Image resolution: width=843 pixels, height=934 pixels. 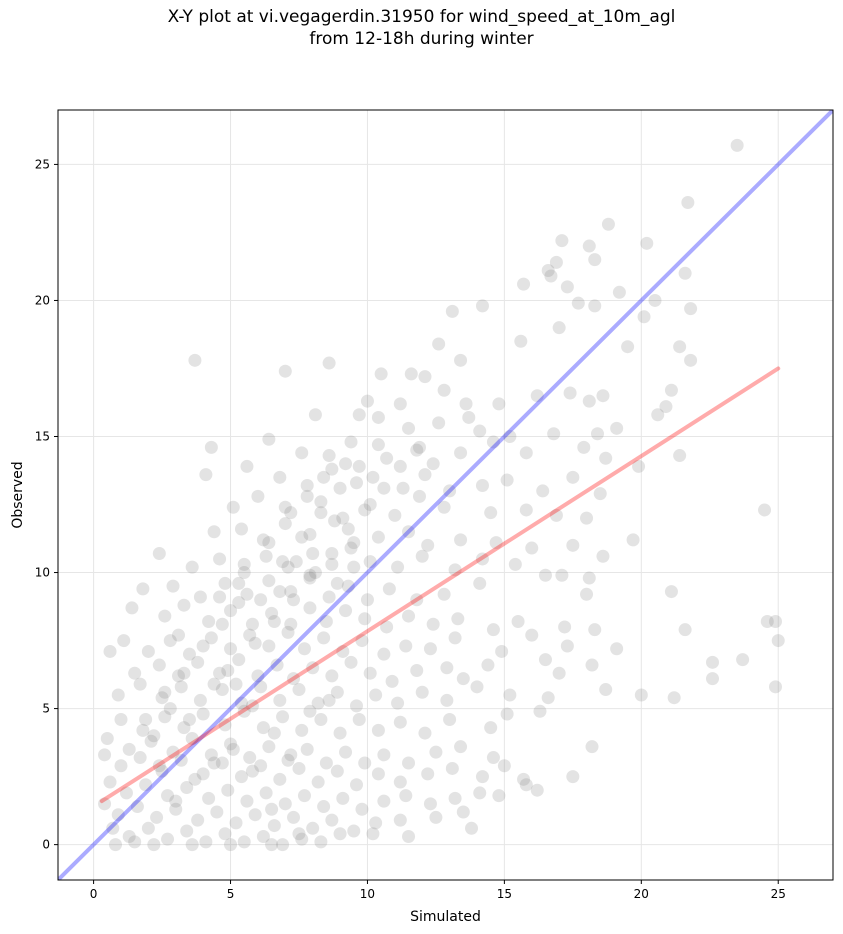 What do you see at coordinates (18, 494) in the screenshot?
I see `y-axis-label: Observed` at bounding box center [18, 494].